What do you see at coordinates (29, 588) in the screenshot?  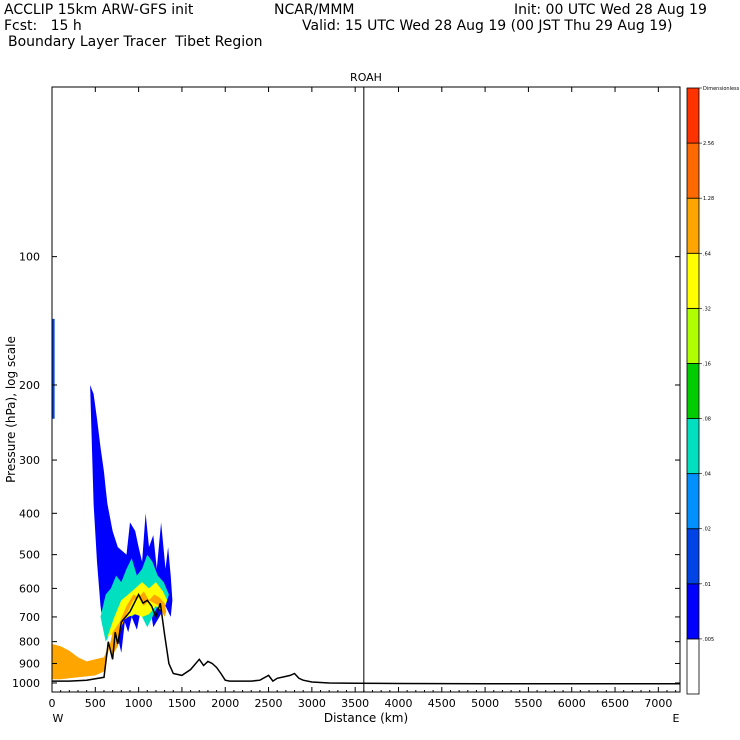 I see `y-tick-label: 600` at bounding box center [29, 588].